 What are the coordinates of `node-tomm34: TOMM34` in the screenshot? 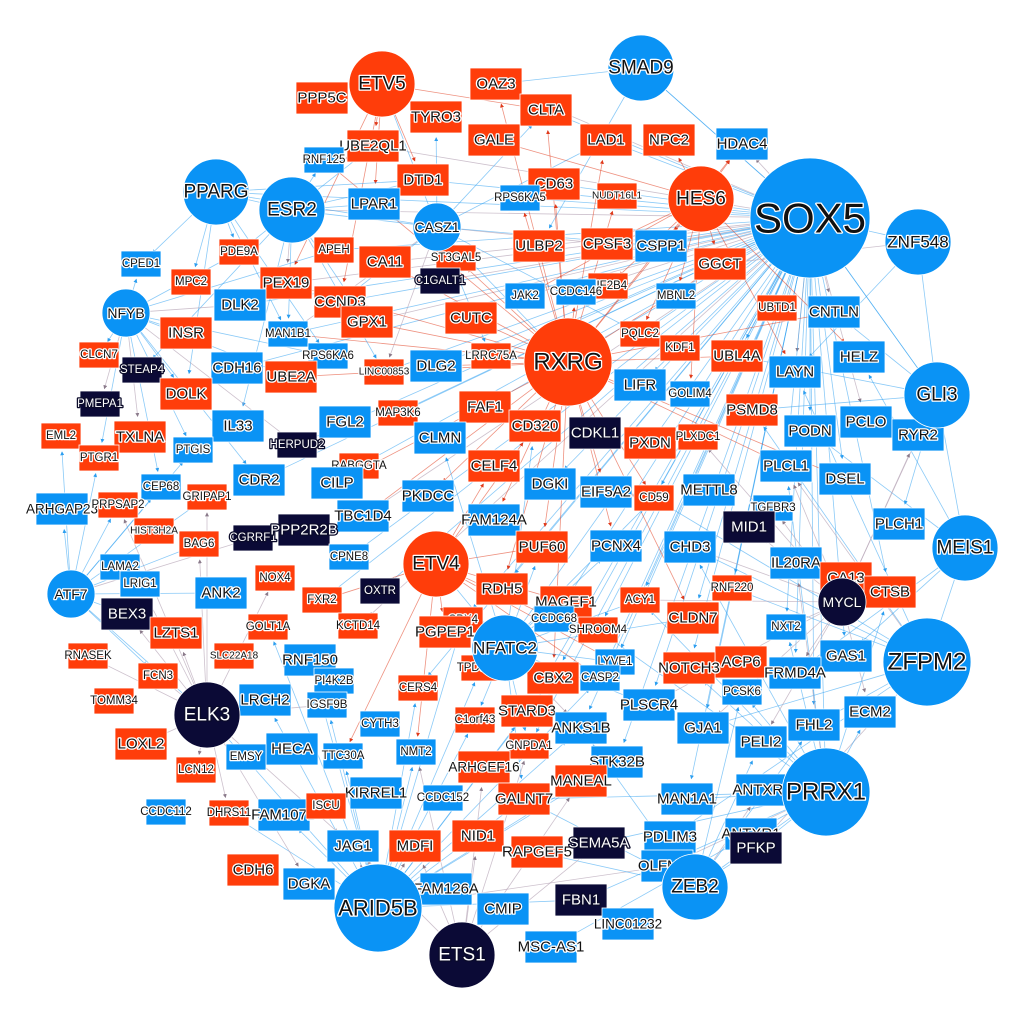 It's located at (114, 701).